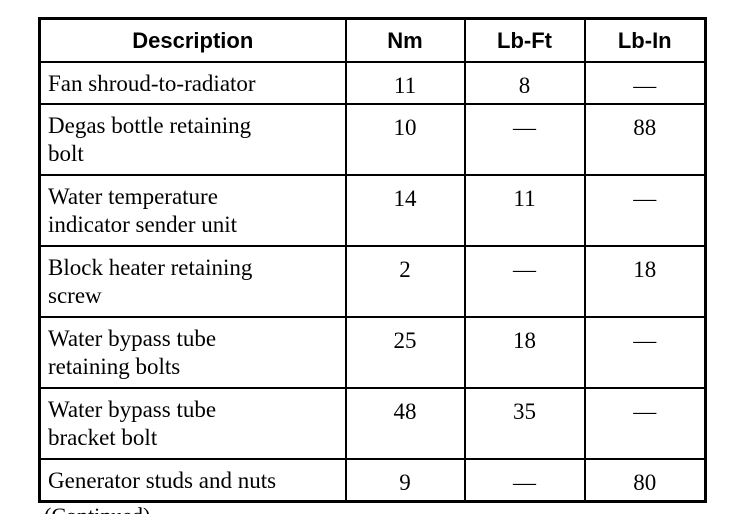  I want to click on cell-line: Fan shroud-to-radiator, so click(152, 83).